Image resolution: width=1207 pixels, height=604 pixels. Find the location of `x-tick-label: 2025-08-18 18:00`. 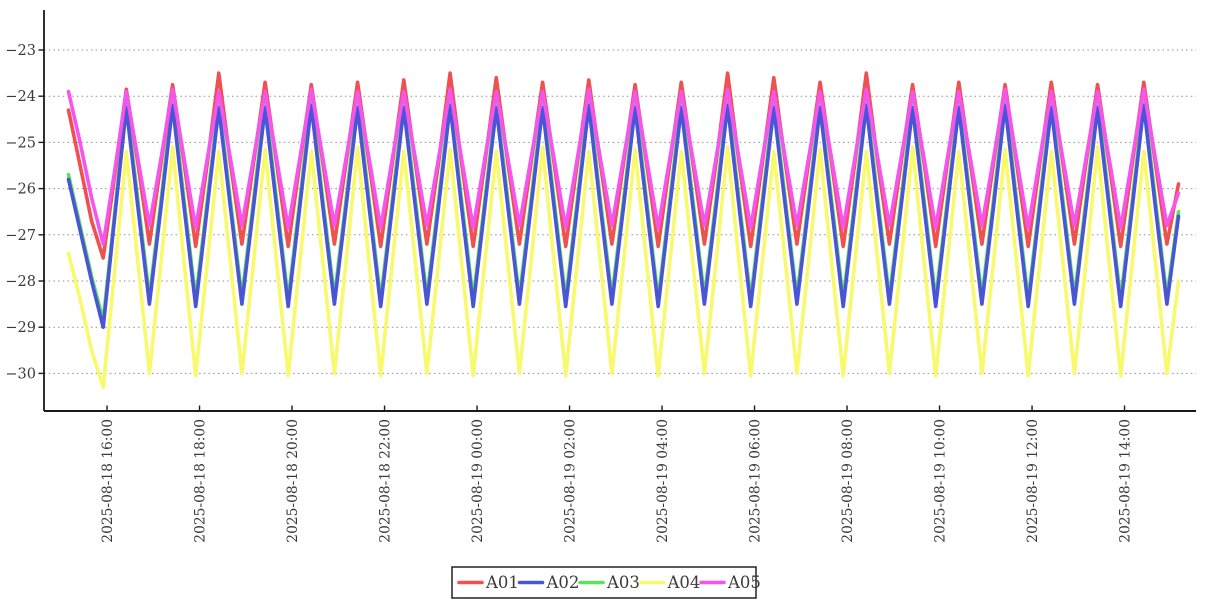

x-tick-label: 2025-08-18 18:00 is located at coordinates (201, 481).